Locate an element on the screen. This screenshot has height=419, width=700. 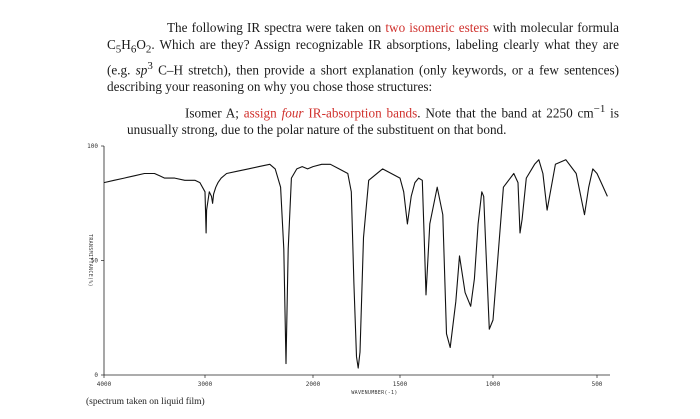
x-tick-label: 500 is located at coordinates (597, 384).